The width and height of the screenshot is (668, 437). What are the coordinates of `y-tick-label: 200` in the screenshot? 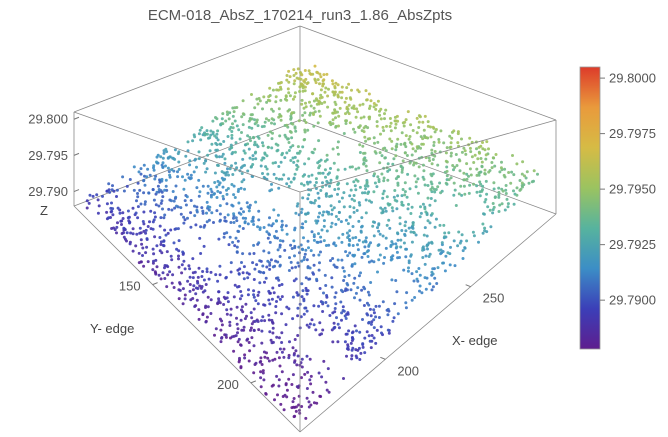 It's located at (228, 384).